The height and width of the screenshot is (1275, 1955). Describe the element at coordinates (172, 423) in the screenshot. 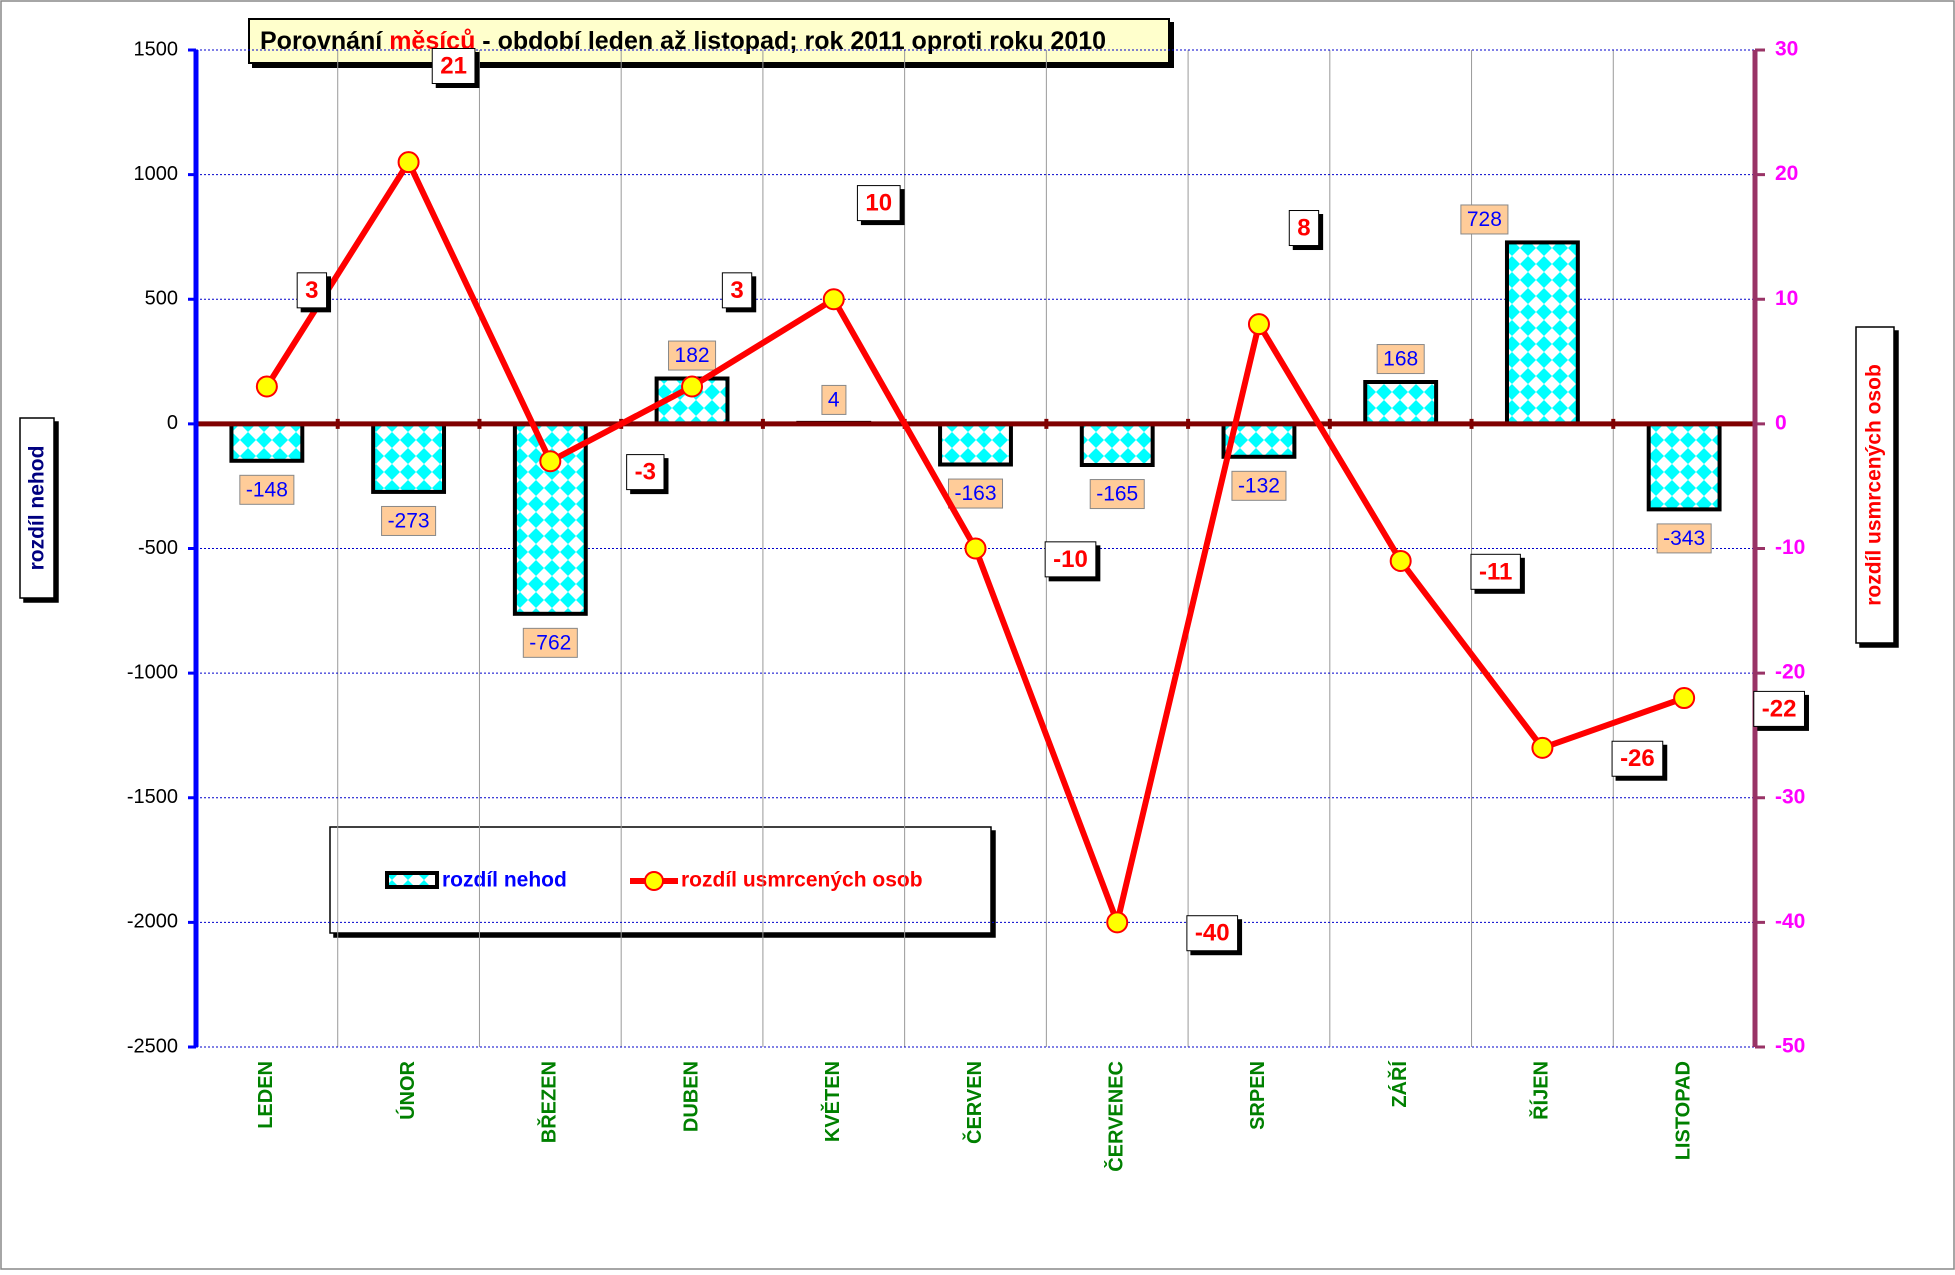

I see `y-tick-label: 0` at that location.